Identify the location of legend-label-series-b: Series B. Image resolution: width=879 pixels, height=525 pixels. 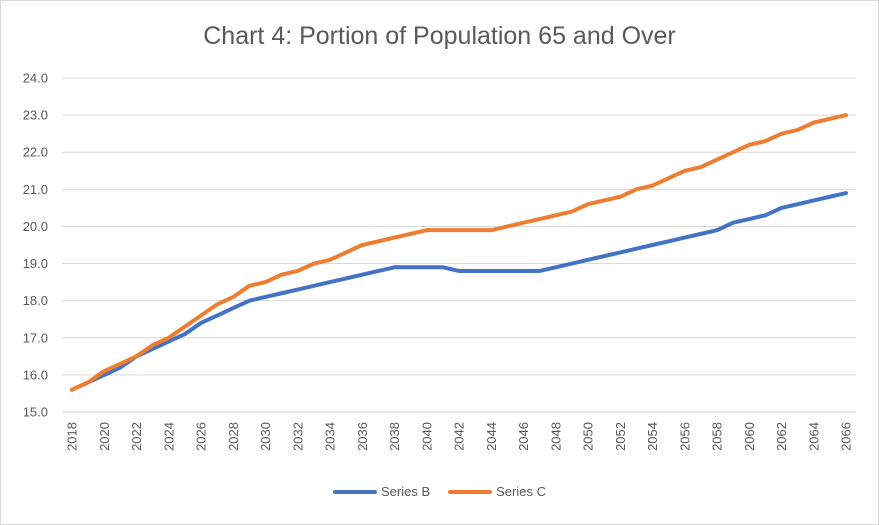
(406, 491).